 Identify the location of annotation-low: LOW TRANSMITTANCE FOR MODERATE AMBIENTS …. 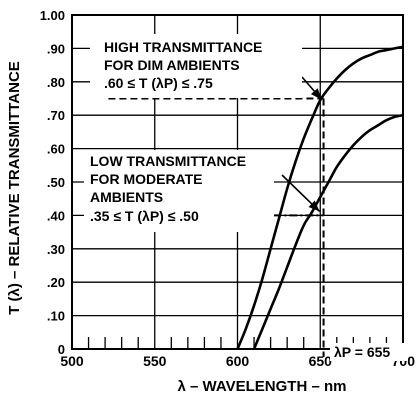
(179, 191).